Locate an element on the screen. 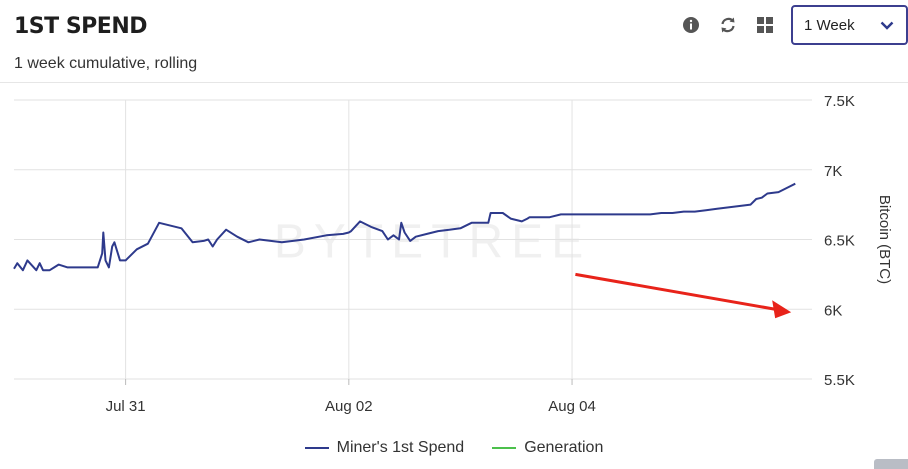 Image resolution: width=908 pixels, height=469 pixels. legend: Miner's 1st Spend Generation is located at coordinates (454, 448).